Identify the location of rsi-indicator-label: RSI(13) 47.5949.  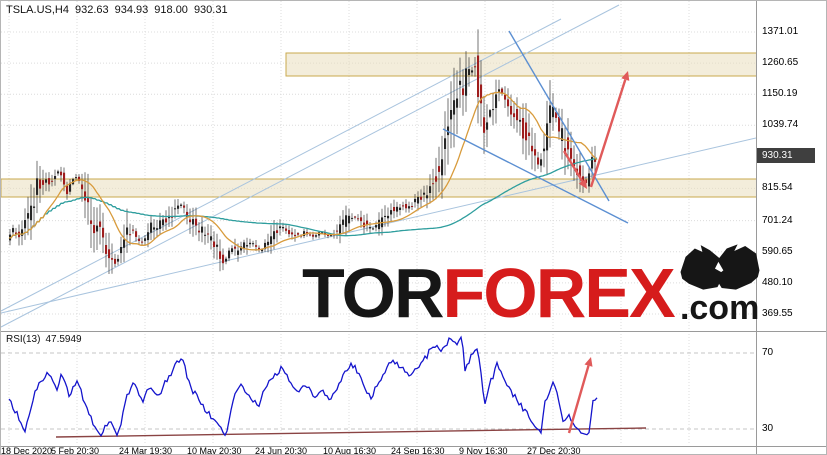
(46, 339).